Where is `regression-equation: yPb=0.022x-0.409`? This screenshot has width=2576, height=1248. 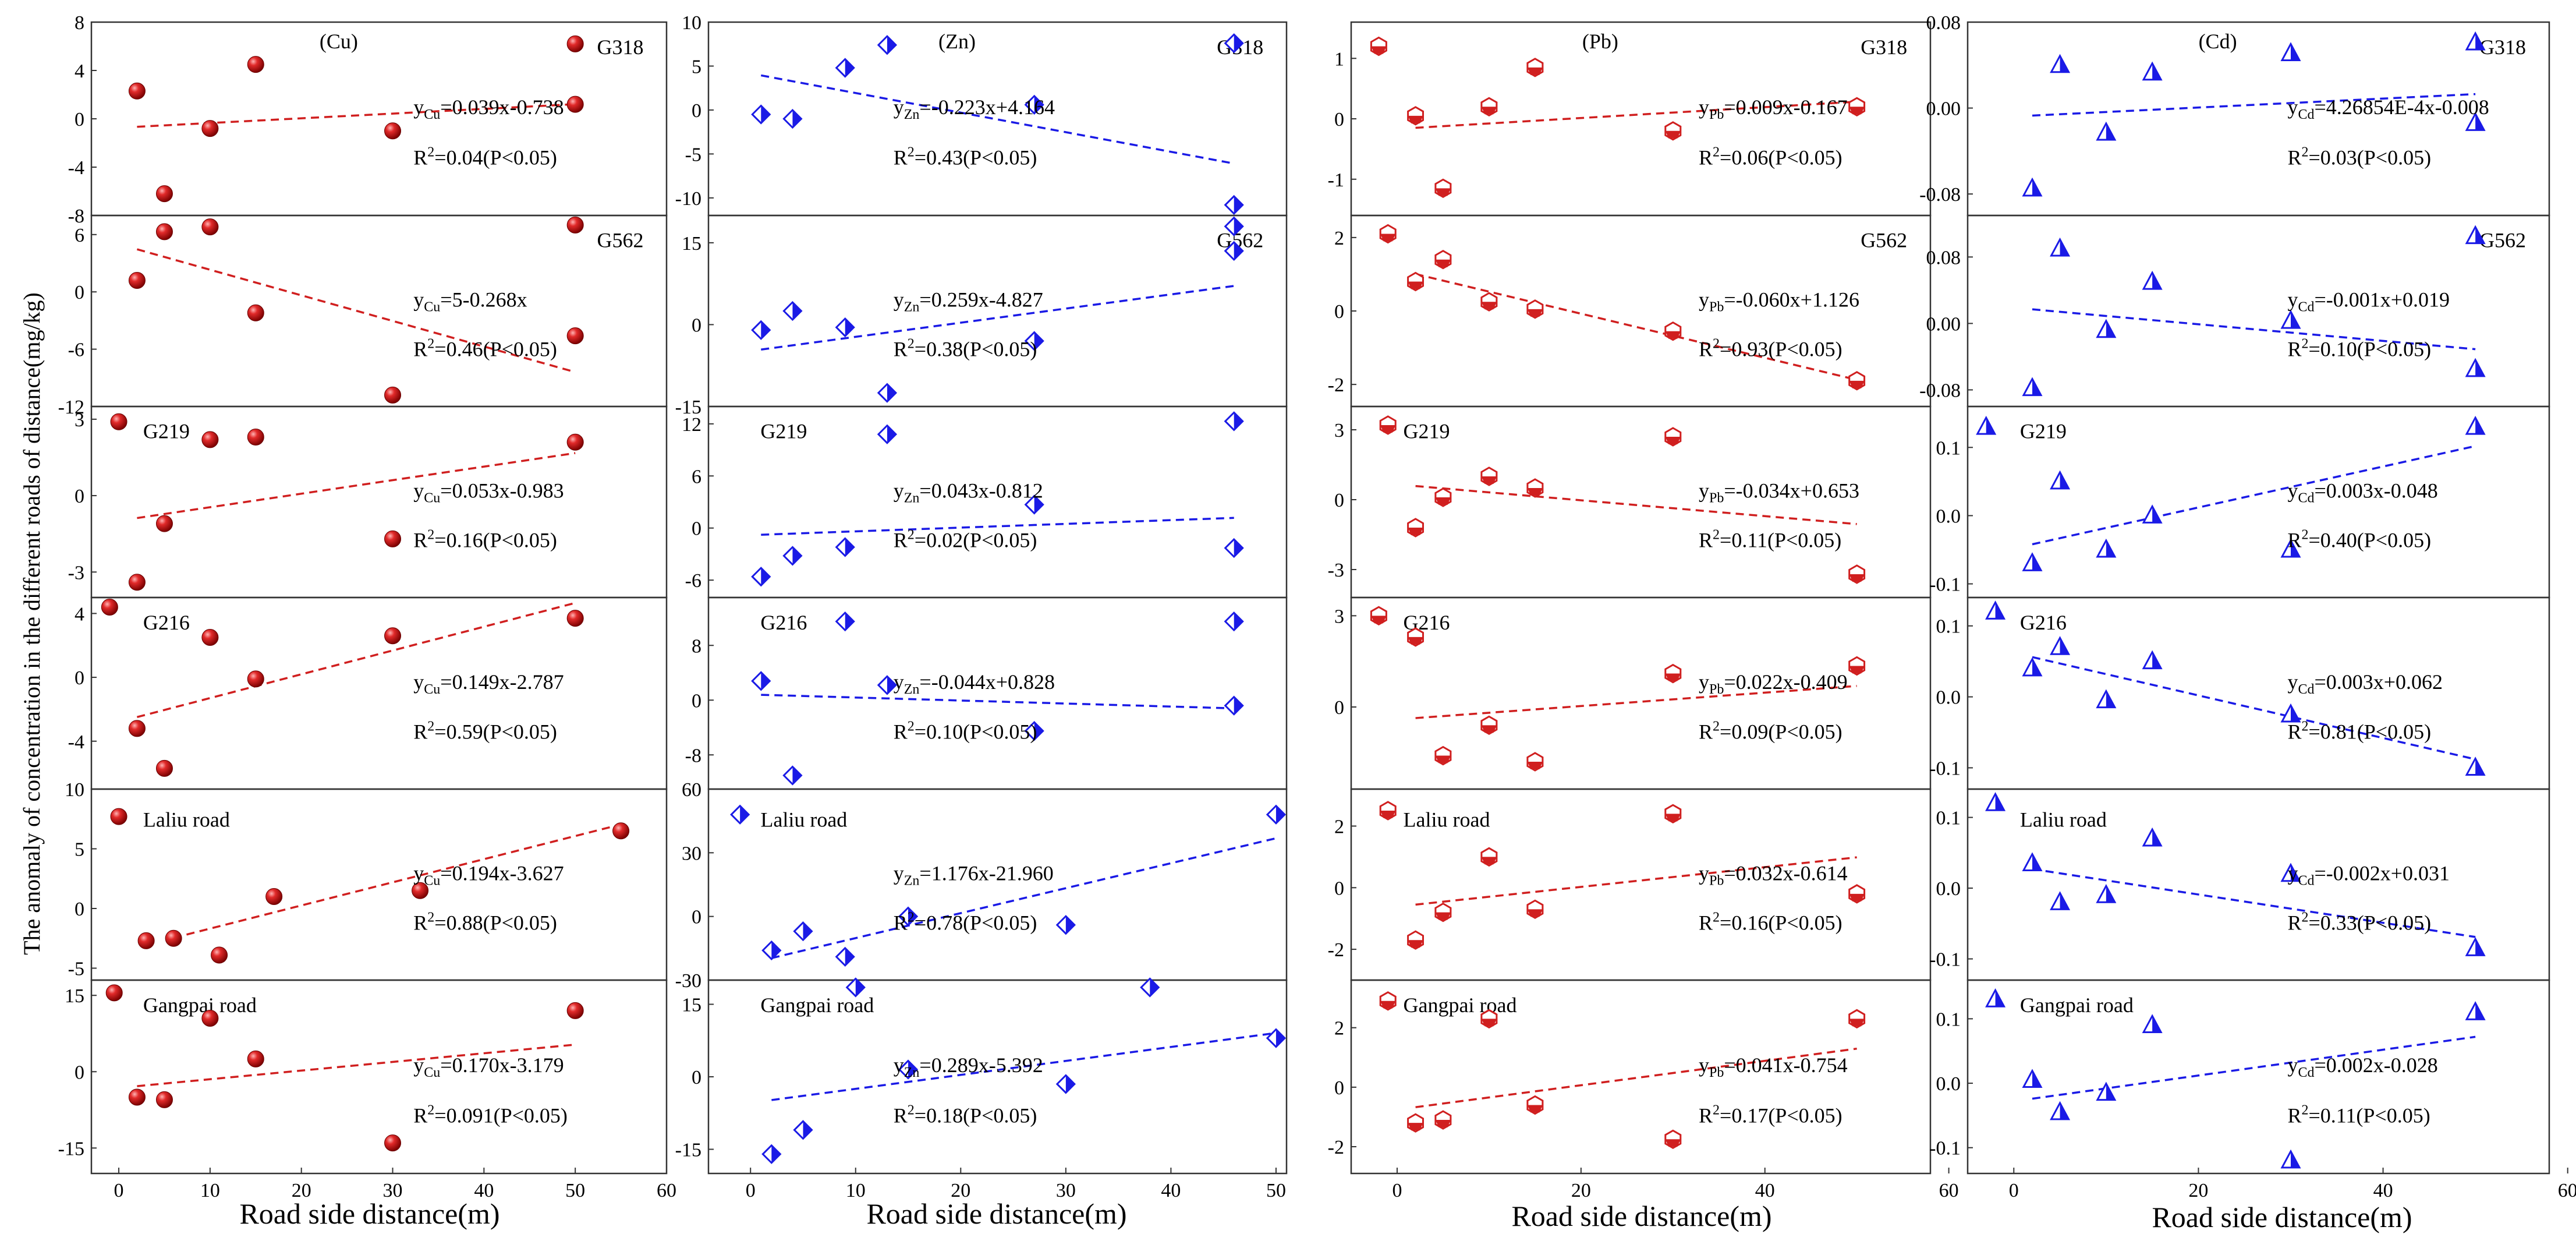
regression-equation: yPb=0.022x-0.409 is located at coordinates (1773, 683).